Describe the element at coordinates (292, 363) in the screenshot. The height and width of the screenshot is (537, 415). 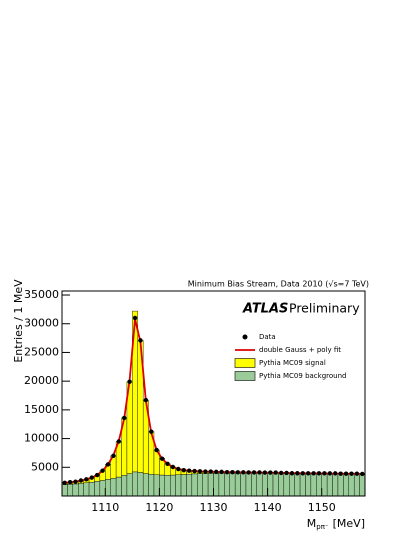
I see `legend-label: Pythia MC09 signal` at that location.